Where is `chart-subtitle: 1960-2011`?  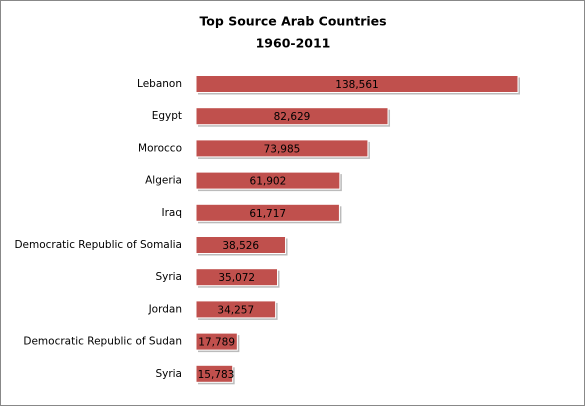 chart-subtitle: 1960-2011 is located at coordinates (293, 43).